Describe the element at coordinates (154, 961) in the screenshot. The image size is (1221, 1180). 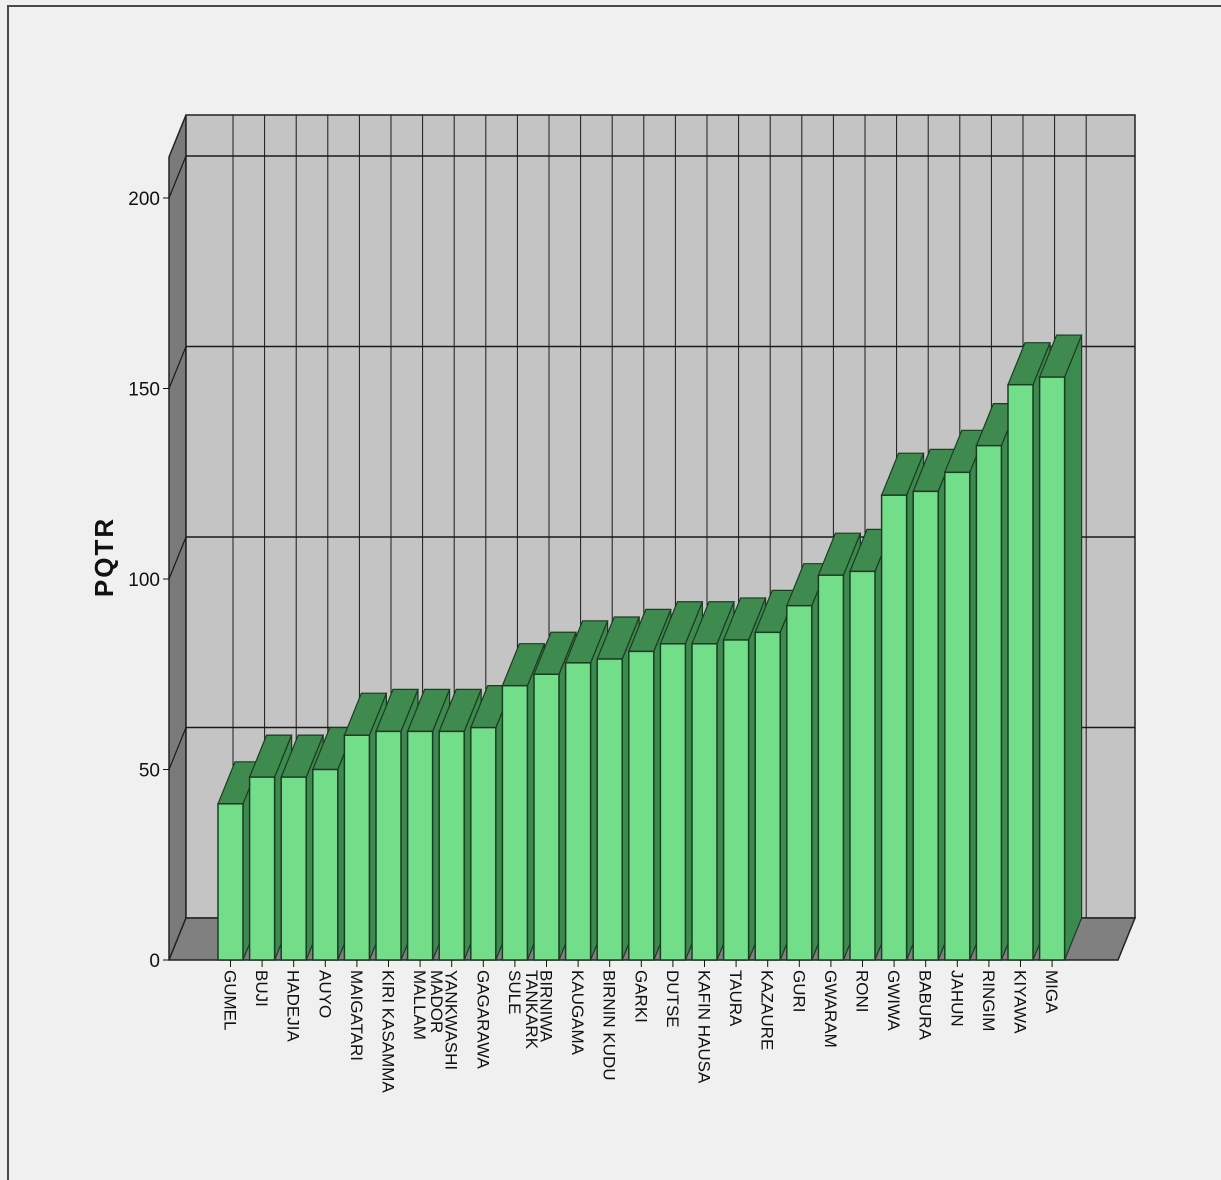
I see `y-tick-label: 0` at that location.